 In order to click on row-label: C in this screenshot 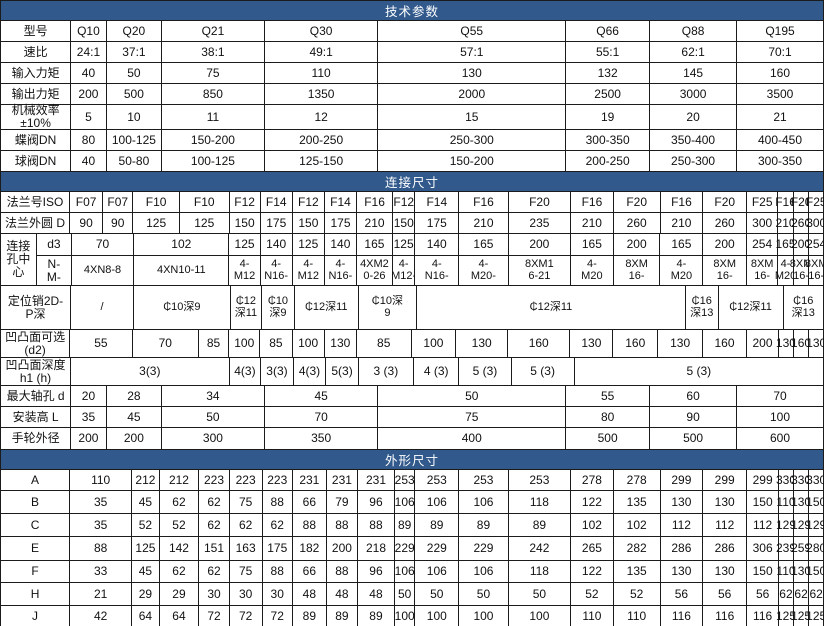, I will do `click(36, 525)`.